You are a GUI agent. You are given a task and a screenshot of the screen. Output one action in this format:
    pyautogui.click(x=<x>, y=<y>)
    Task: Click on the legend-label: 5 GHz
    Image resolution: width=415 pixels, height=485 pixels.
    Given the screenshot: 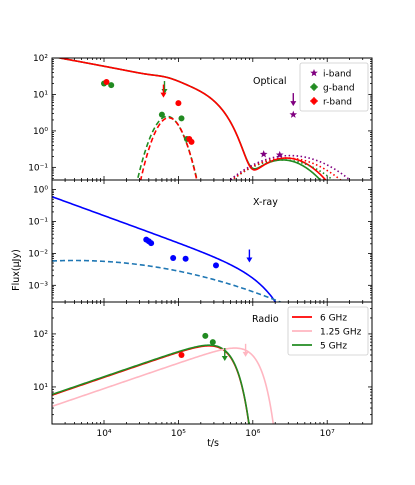 What is the action you would take?
    pyautogui.click(x=333, y=347)
    